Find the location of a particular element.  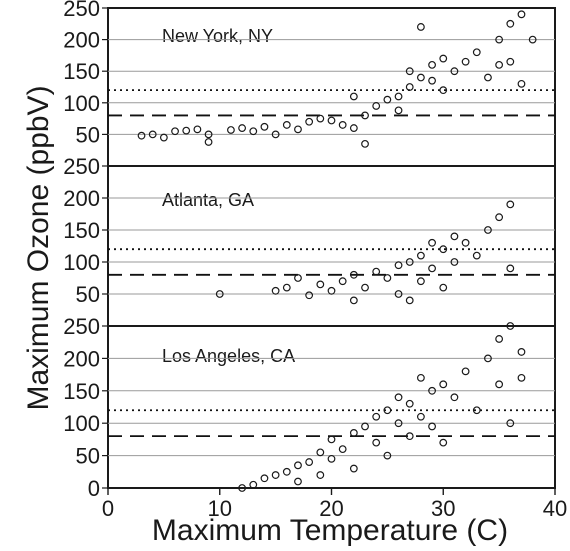

x-tick-label: 0 is located at coordinates (108, 508).